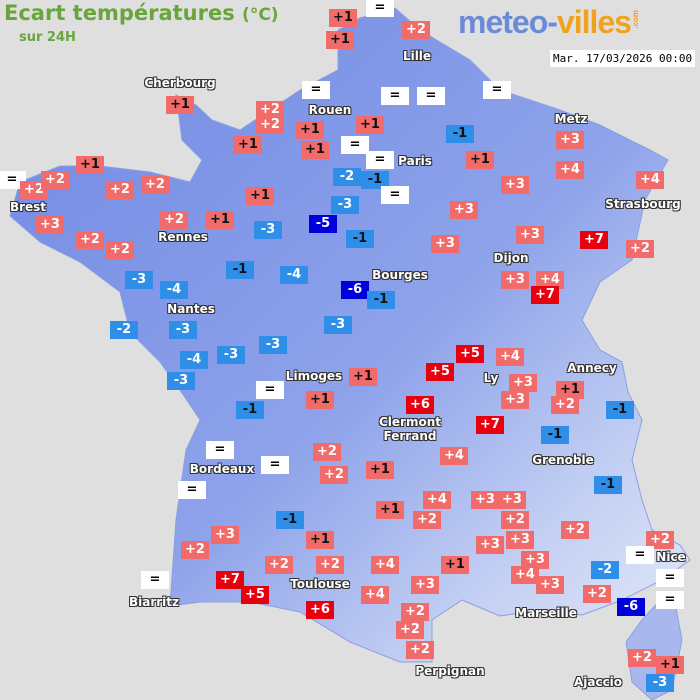 Image resolution: width=700 pixels, height=700 pixels. I want to click on meteo-villes-logo: meteo-villes.com, so click(549, 22).